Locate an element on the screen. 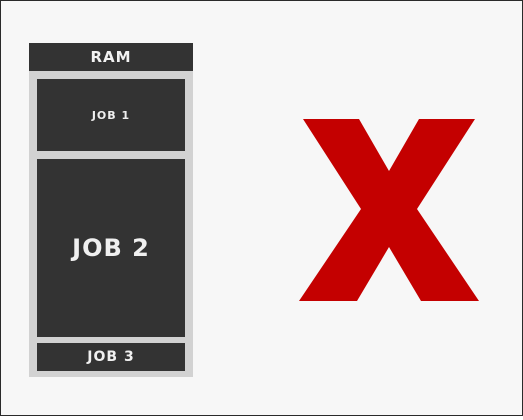 This screenshot has width=523, height=420. ram-header: RAM is located at coordinates (111, 57).